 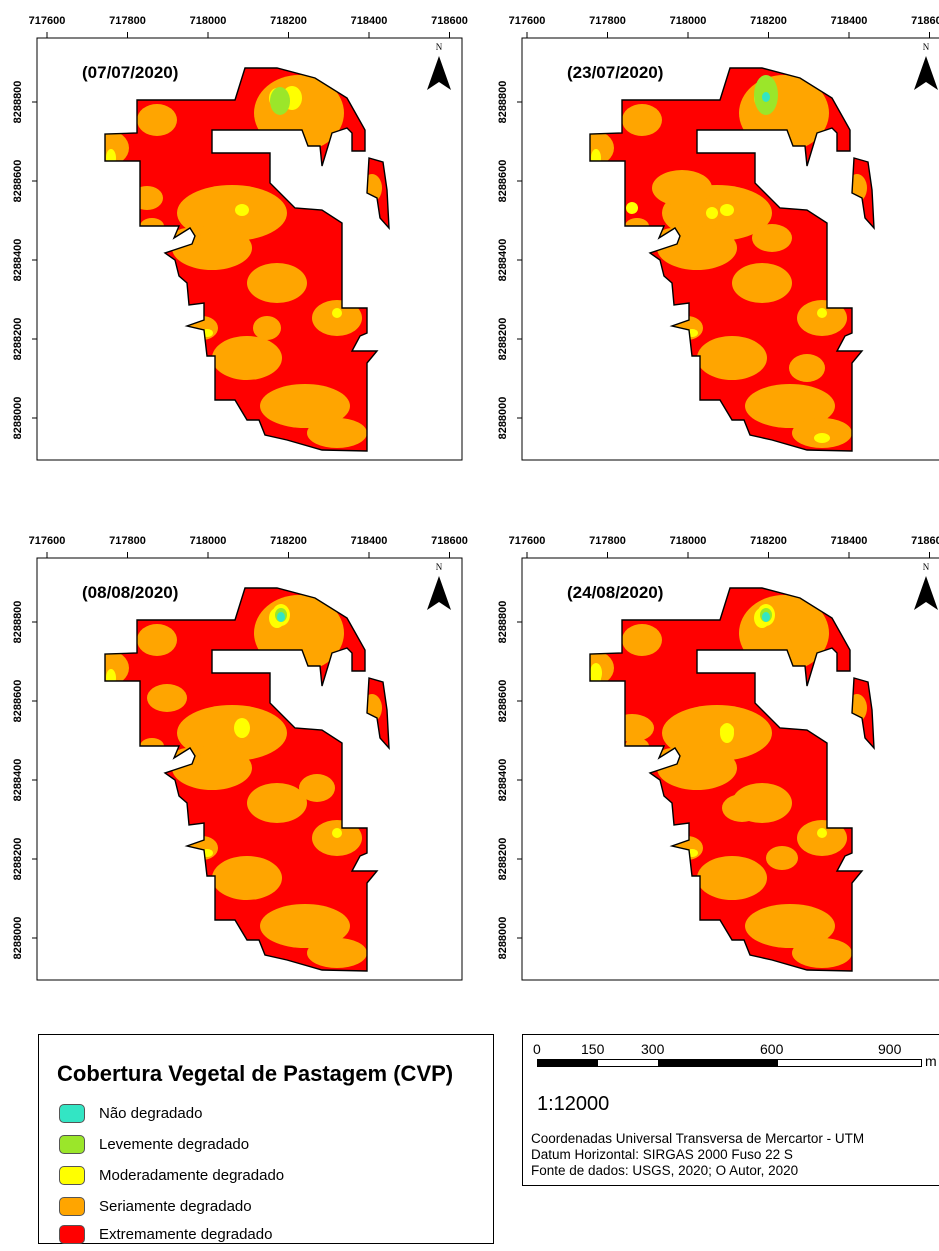 What do you see at coordinates (890, 1049) in the screenshot?
I see `scale-label-900: 900` at bounding box center [890, 1049].